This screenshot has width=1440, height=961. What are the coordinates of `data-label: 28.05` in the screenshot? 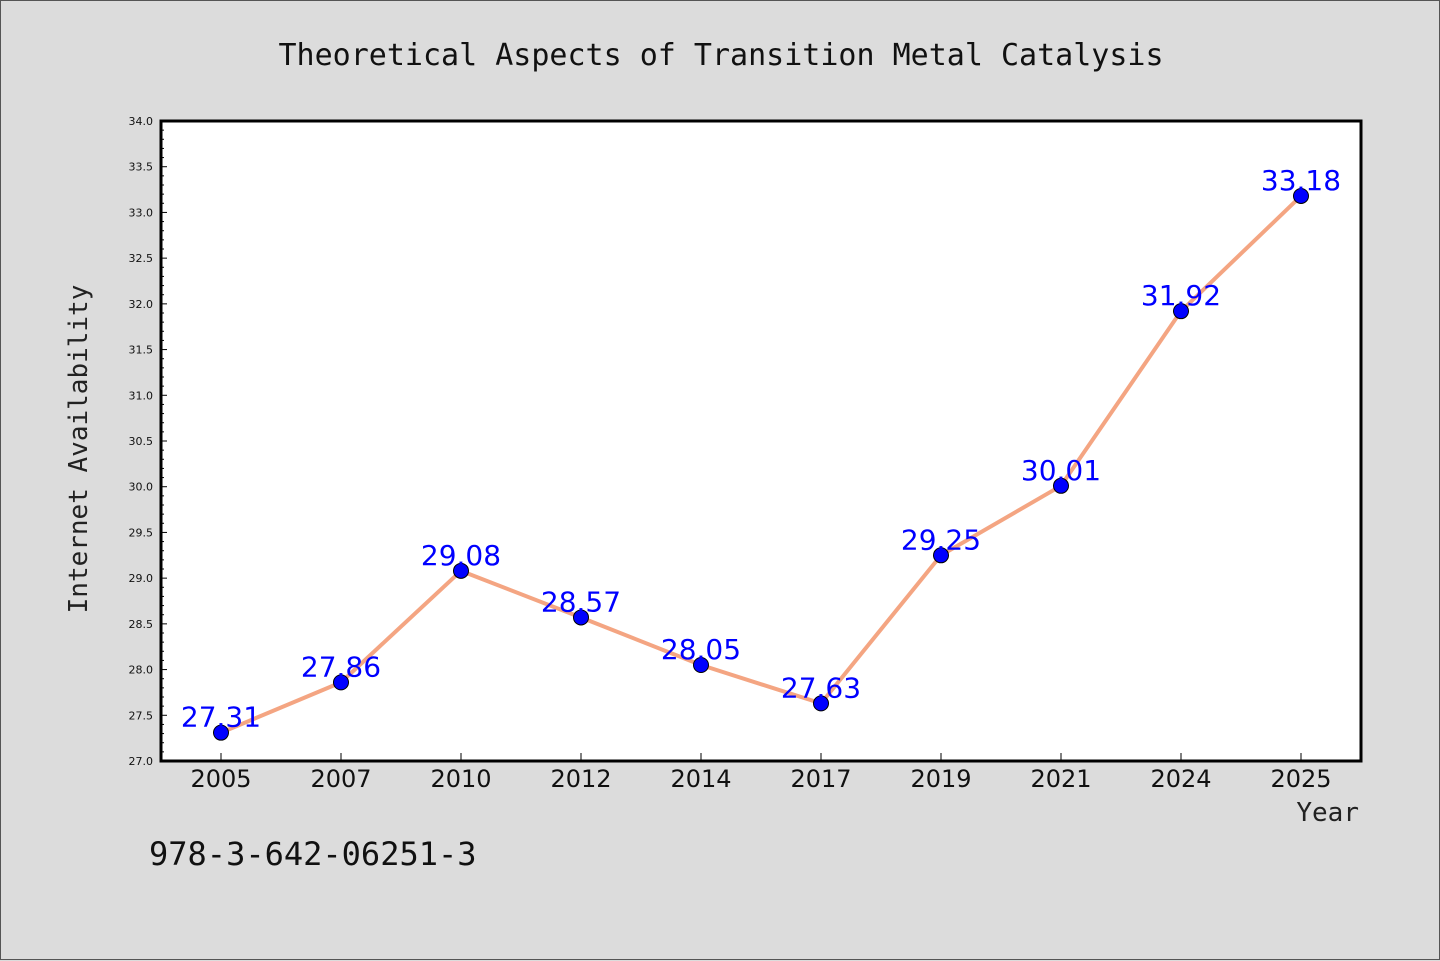 It's located at (701, 649).